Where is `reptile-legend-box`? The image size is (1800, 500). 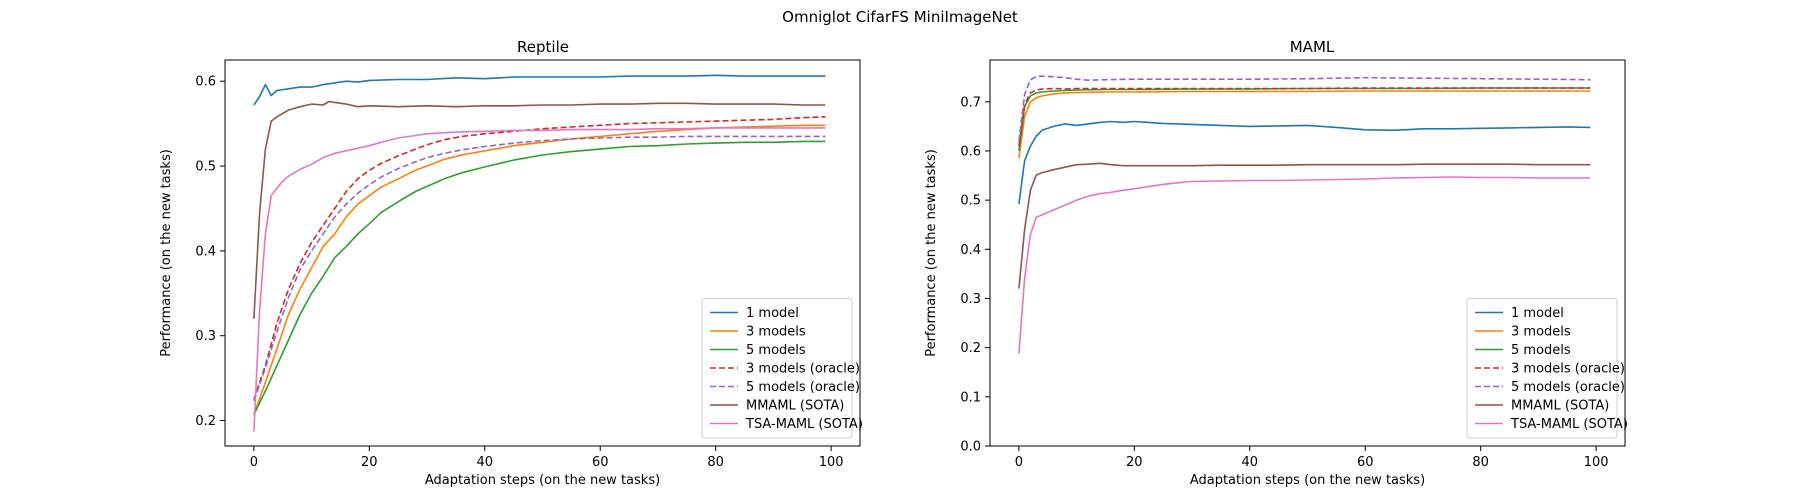
reptile-legend-box is located at coordinates (777, 368).